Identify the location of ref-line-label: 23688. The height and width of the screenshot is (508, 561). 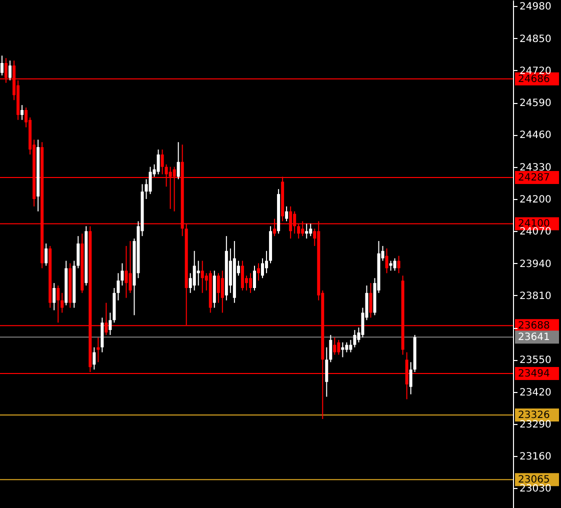
(534, 326).